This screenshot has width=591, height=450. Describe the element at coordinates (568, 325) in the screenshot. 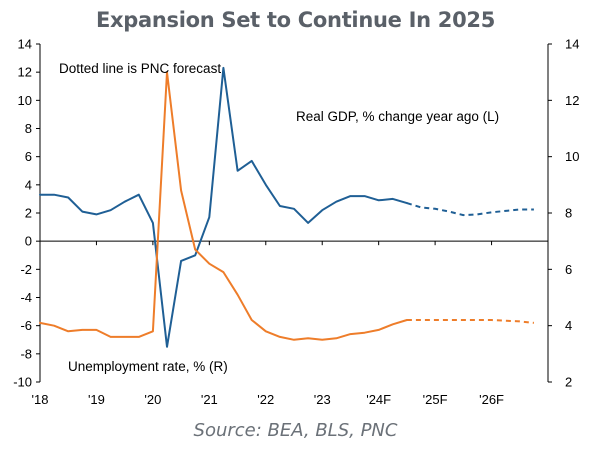

I see `right-tick-label: 4` at that location.